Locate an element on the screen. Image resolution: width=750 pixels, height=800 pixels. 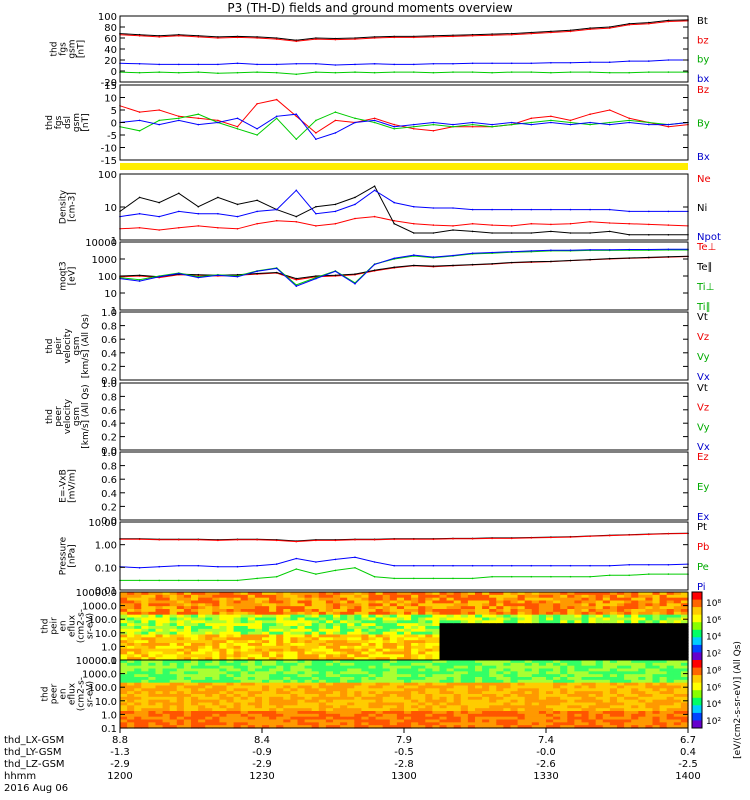
series-line-By is located at coordinates (404, 125).